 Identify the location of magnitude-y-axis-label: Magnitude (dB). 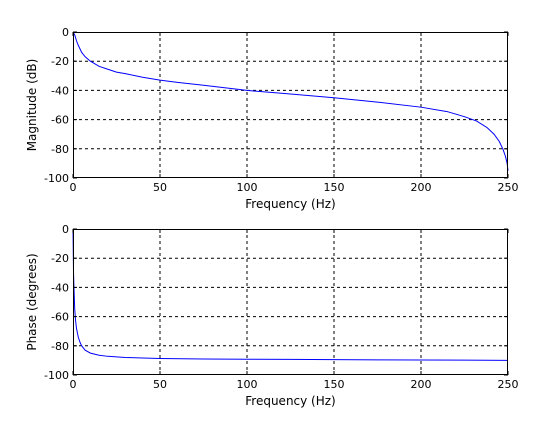
(32, 105).